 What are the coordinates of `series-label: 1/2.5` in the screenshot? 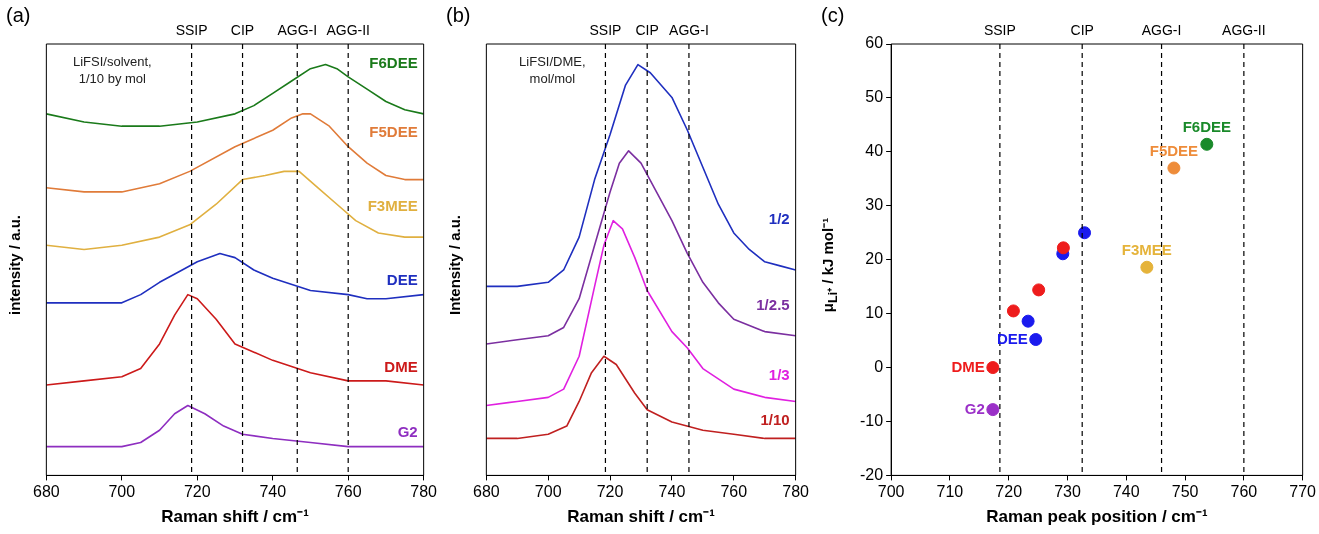 It's located at (773, 304).